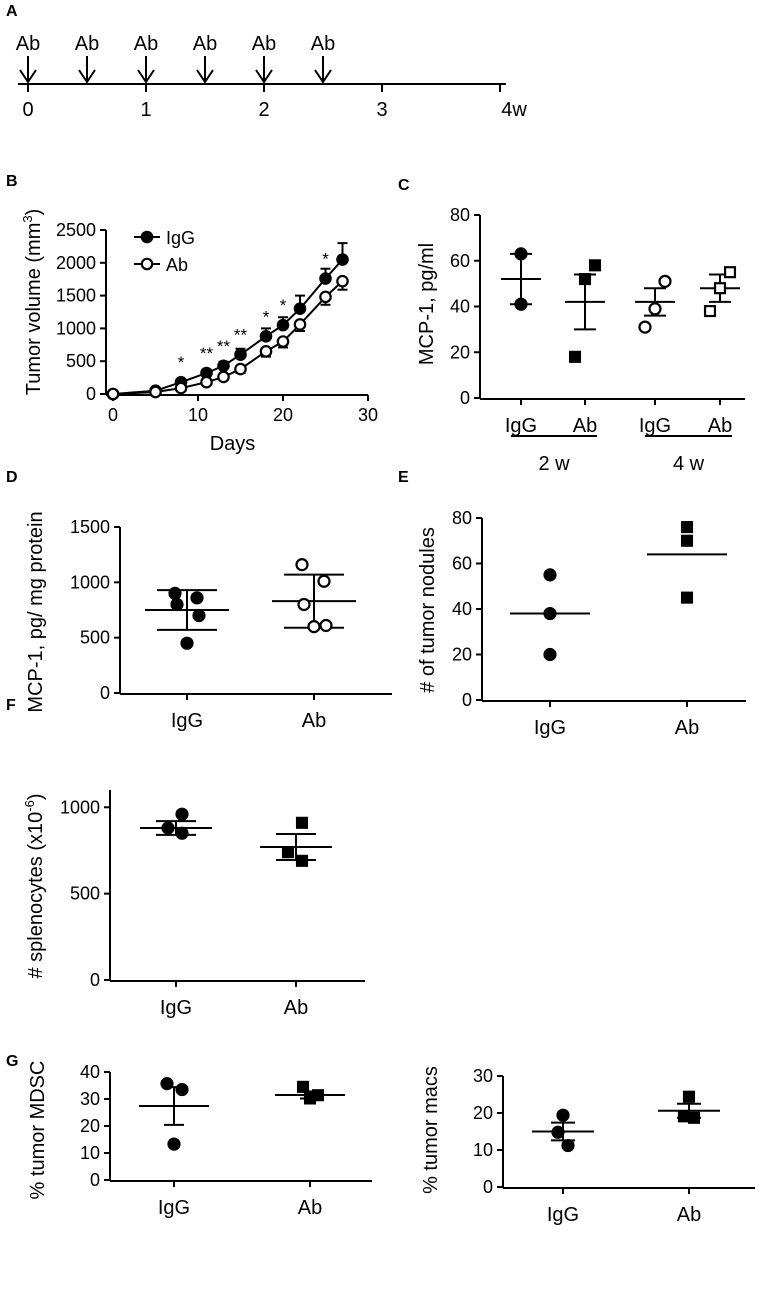 Image resolution: width=763 pixels, height=1293 pixels. What do you see at coordinates (233, 444) in the screenshot?
I see `panel-b-x-label: Days` at bounding box center [233, 444].